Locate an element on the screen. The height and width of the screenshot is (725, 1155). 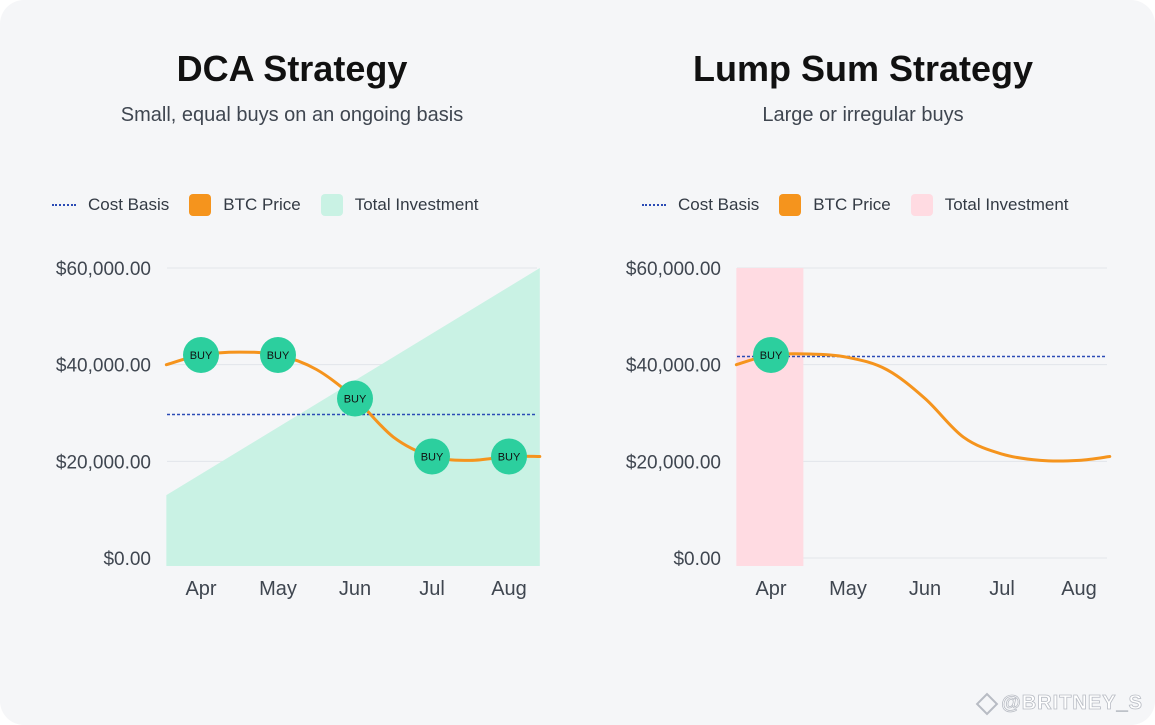
btc-price-line is located at coordinates (923, 407).